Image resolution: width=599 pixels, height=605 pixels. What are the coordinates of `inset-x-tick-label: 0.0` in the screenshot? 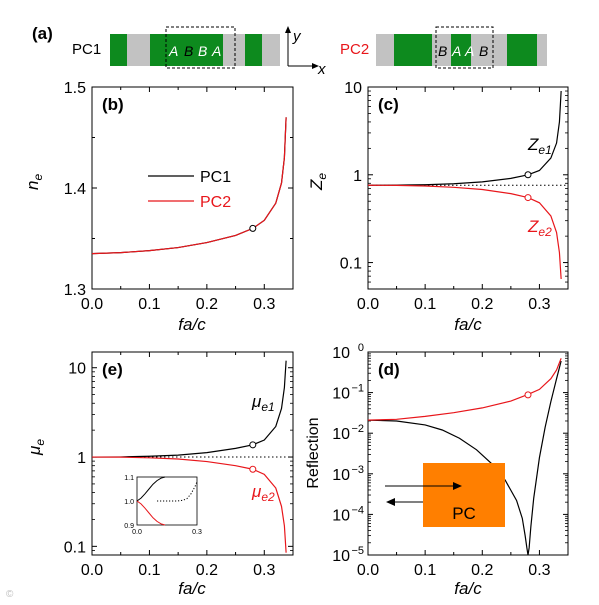 It's located at (137, 532).